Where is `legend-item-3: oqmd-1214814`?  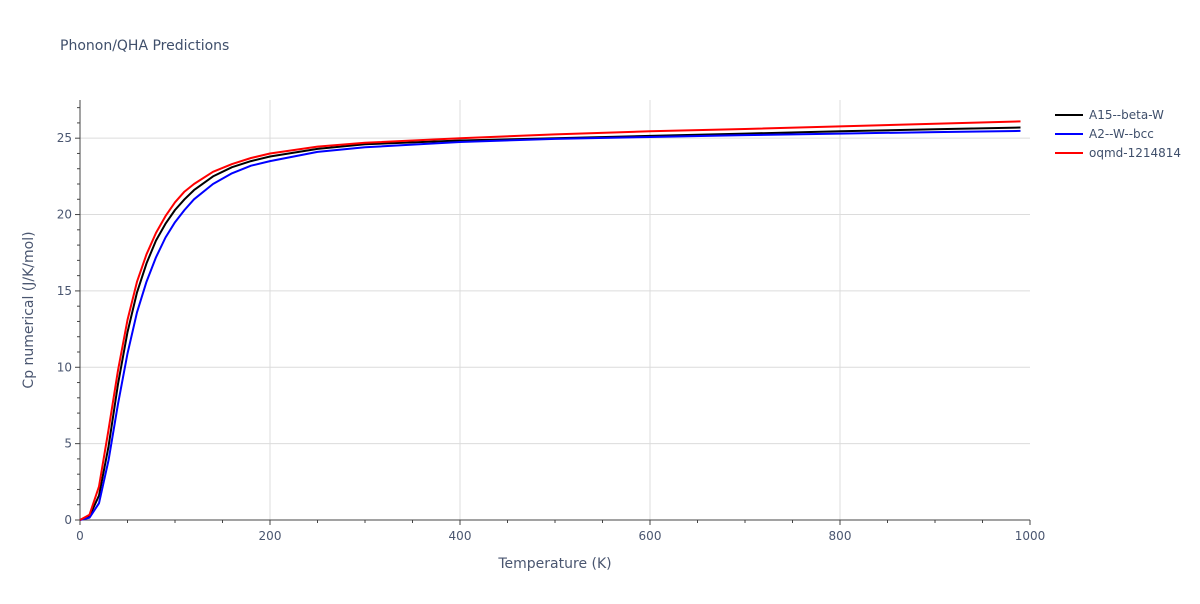
legend-item-3: oqmd-1214814 is located at coordinates (1118, 153).